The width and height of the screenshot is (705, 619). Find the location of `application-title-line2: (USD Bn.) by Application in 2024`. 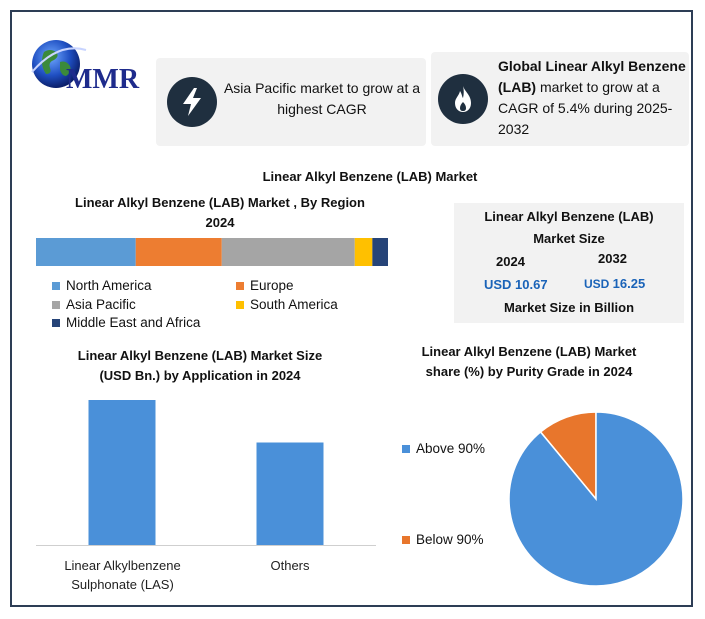

application-title-line2: (USD Bn.) by Application in 2024 is located at coordinates (200, 375).